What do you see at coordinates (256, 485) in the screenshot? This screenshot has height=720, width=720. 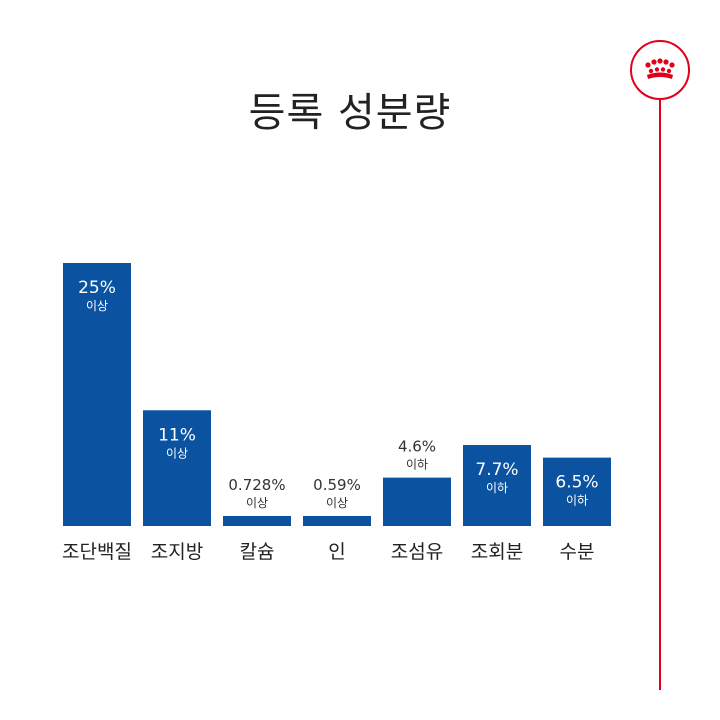 I see `bar-value-label: 0.728%` at bounding box center [256, 485].